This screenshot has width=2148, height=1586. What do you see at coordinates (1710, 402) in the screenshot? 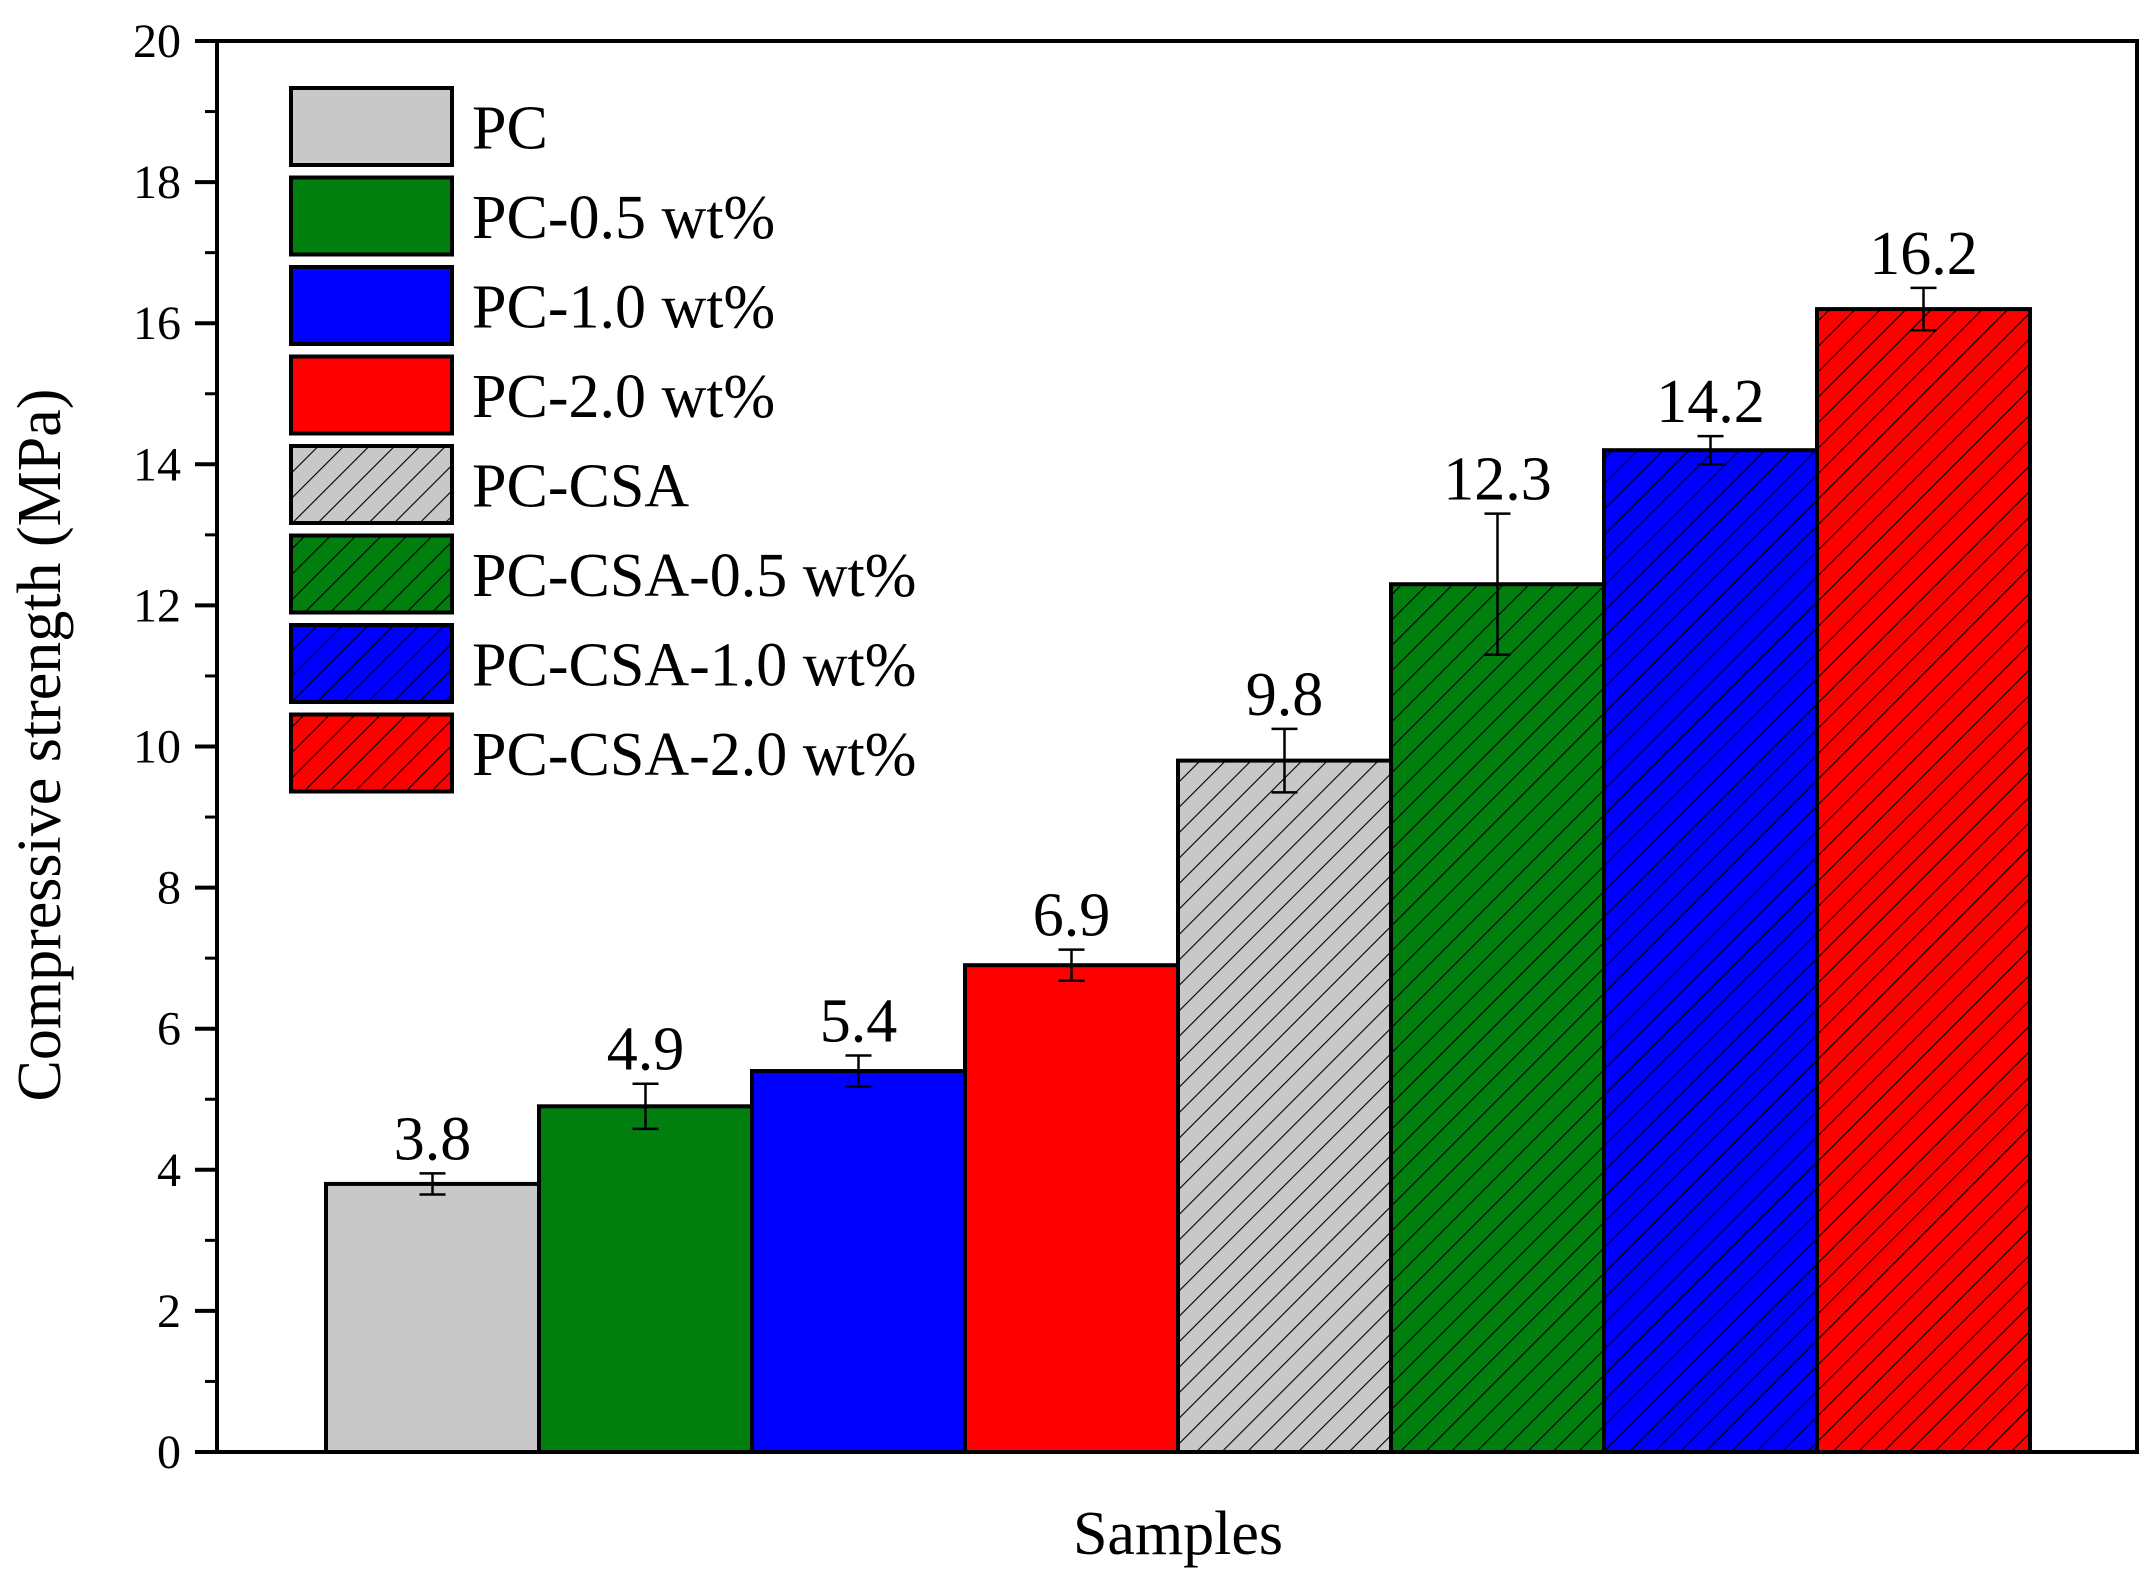
I see `value-label-7: 14.2` at bounding box center [1710, 402].